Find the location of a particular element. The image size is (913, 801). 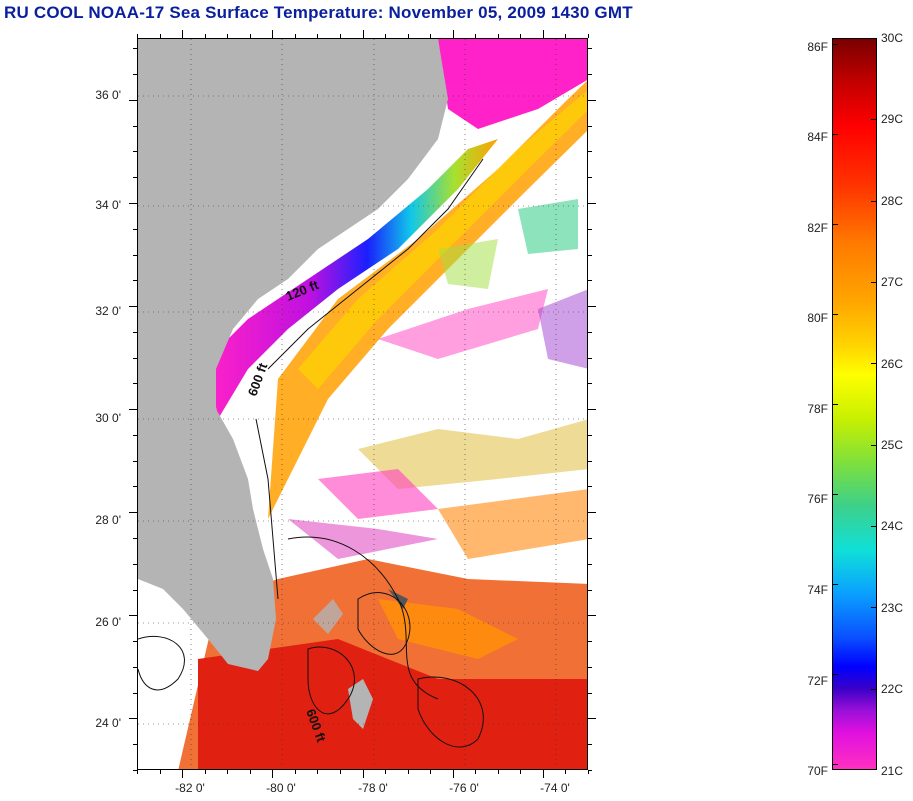

lon-label-82: -82 0' is located at coordinates (190, 788).